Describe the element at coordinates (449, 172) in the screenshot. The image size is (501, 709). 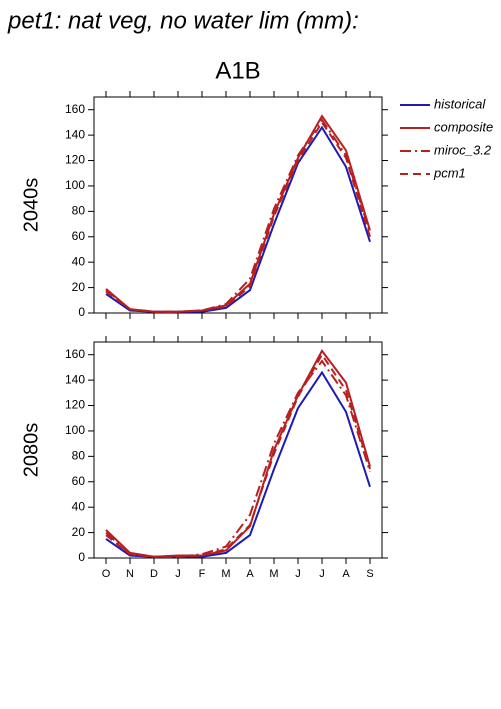
I see `legend-label: pcm1` at that location.